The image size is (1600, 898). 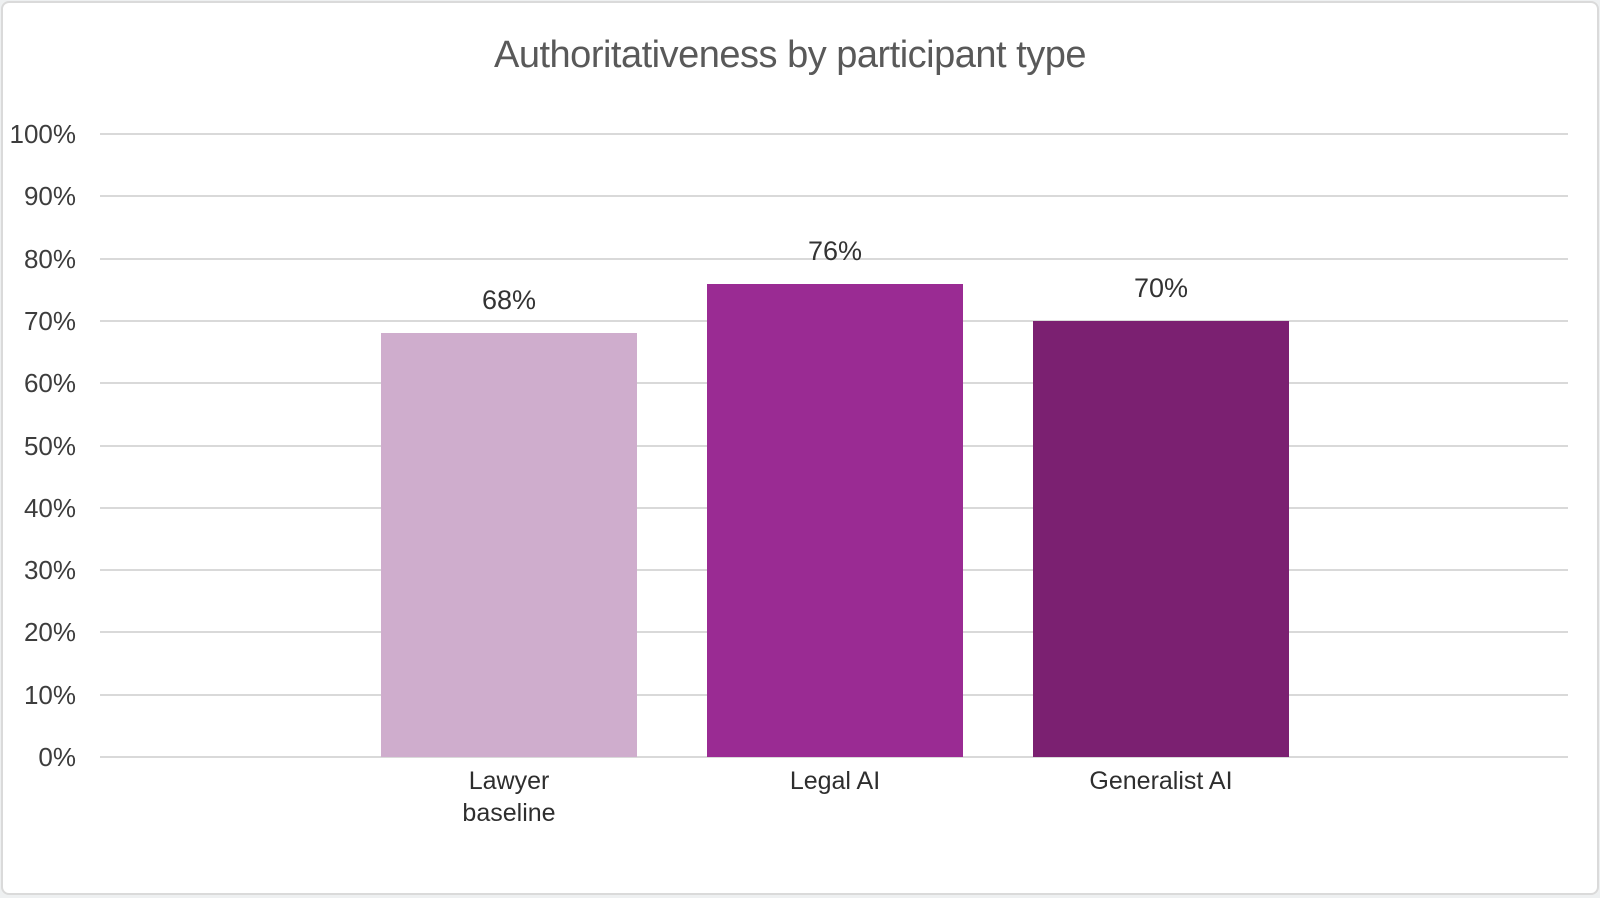 I want to click on y-axis-tick-label: 10%, so click(x=49, y=694).